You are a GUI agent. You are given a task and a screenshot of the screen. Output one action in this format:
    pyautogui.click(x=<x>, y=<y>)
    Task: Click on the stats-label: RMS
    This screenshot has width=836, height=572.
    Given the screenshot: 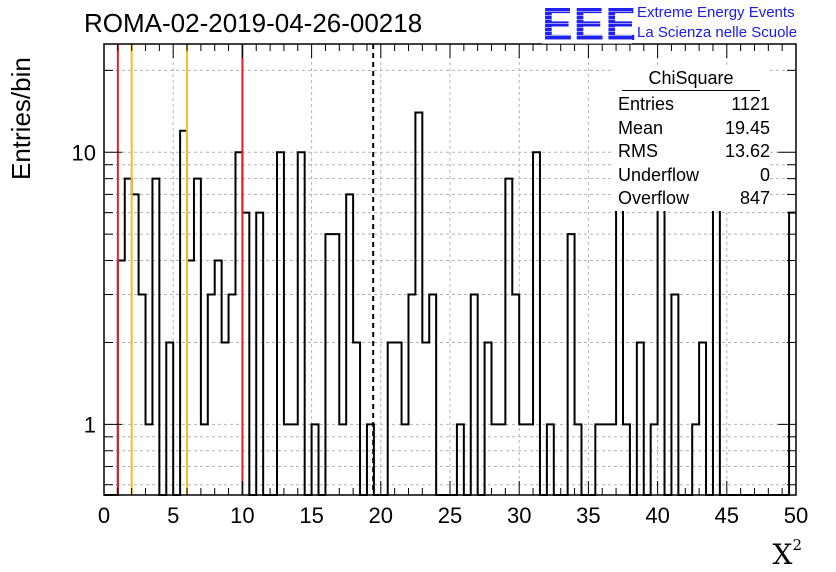 What is the action you would take?
    pyautogui.click(x=638, y=151)
    